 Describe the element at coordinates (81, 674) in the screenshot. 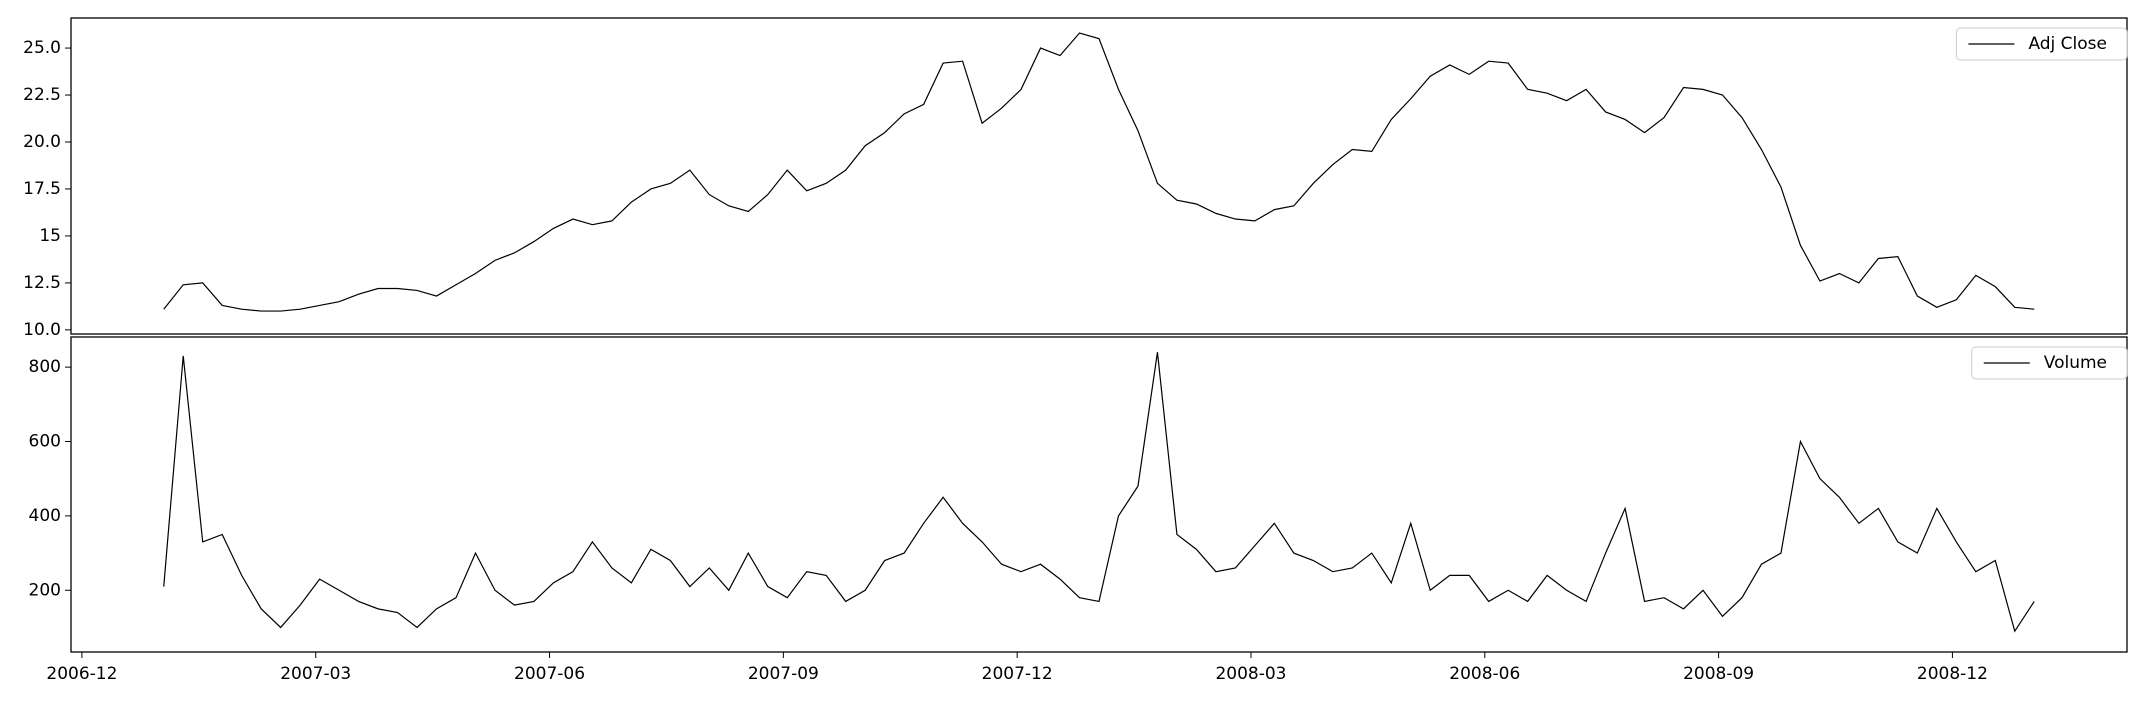

I see `x-tick-label: 2006-12` at that location.